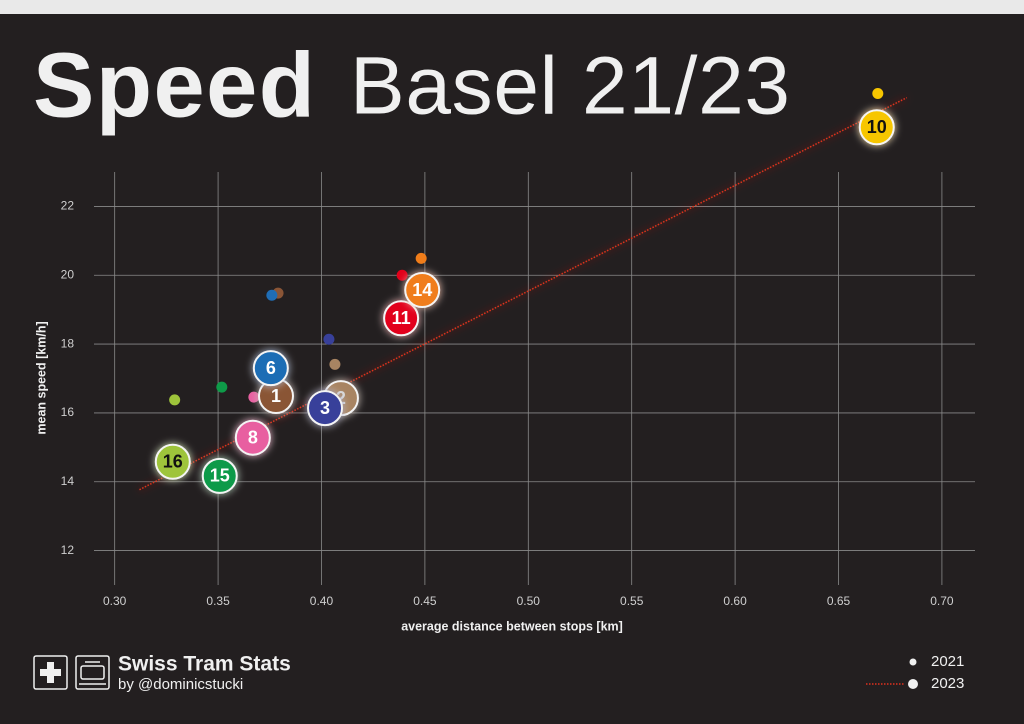 Image resolution: width=1024 pixels, height=724 pixels. Describe the element at coordinates (570, 86) in the screenshot. I see `chart-subtitle: Basel 21/23` at that location.